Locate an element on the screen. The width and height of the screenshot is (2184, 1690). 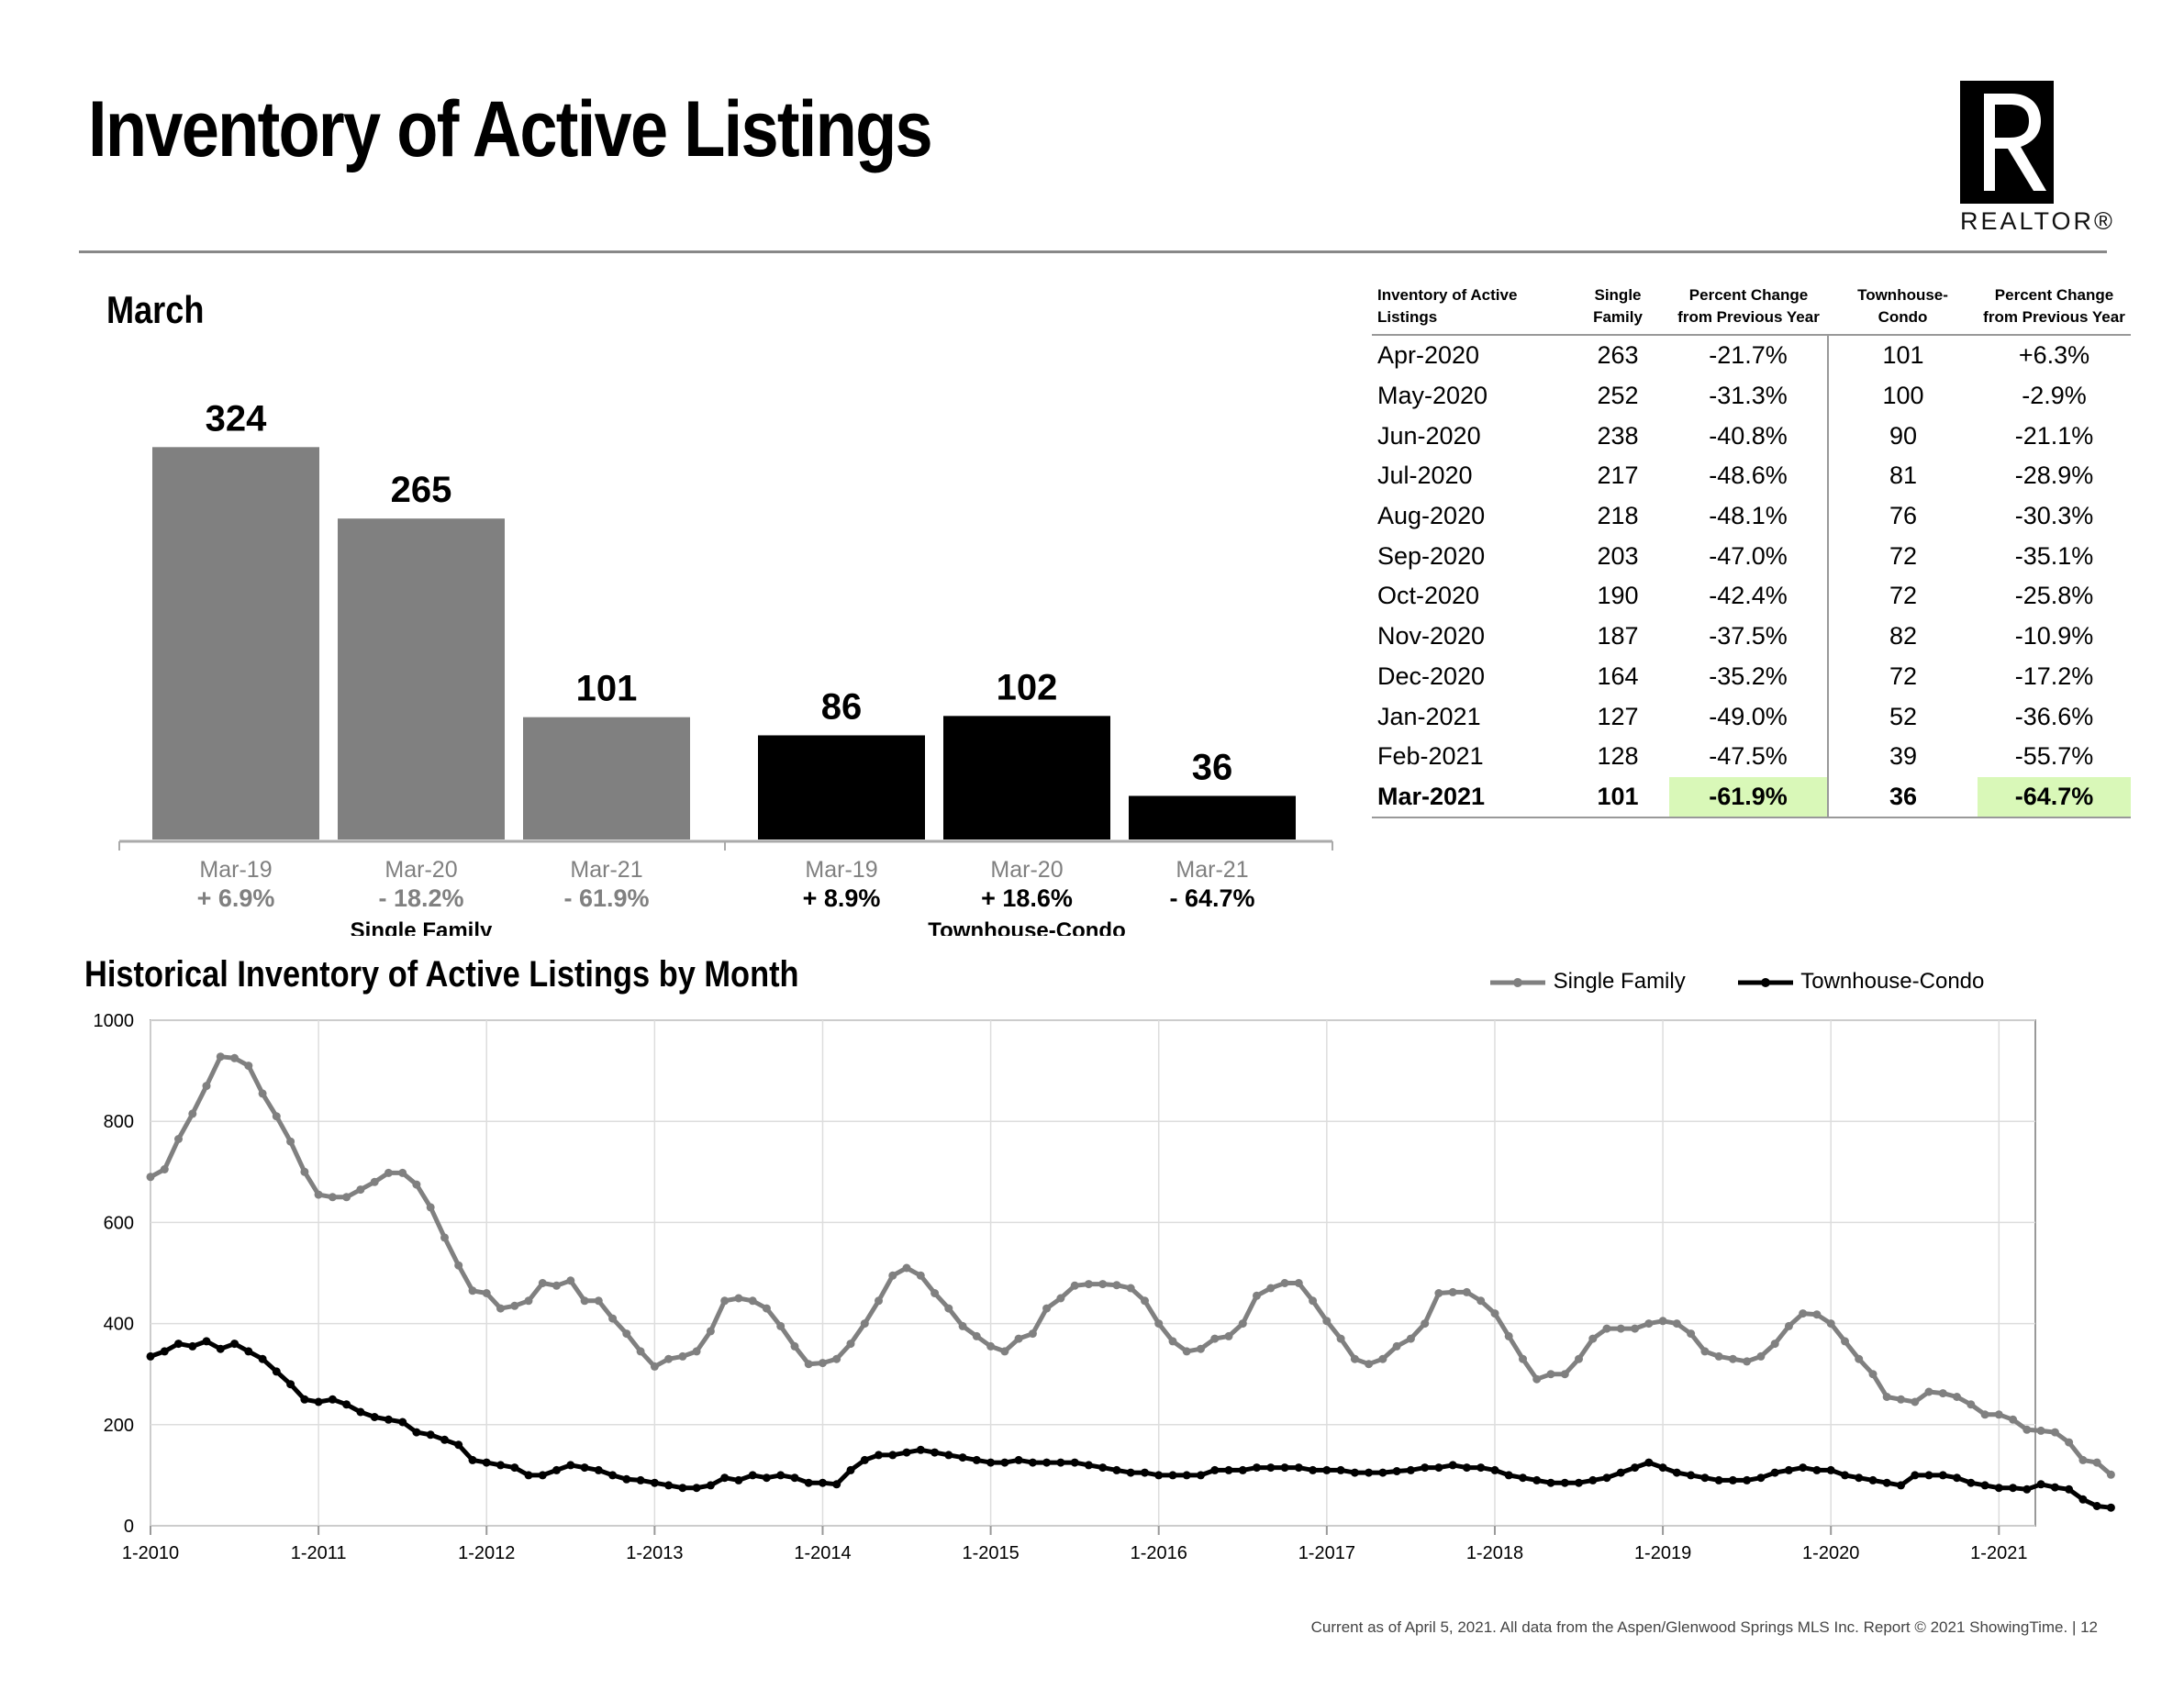
table-cell: Aug-2020 is located at coordinates (1431, 516).